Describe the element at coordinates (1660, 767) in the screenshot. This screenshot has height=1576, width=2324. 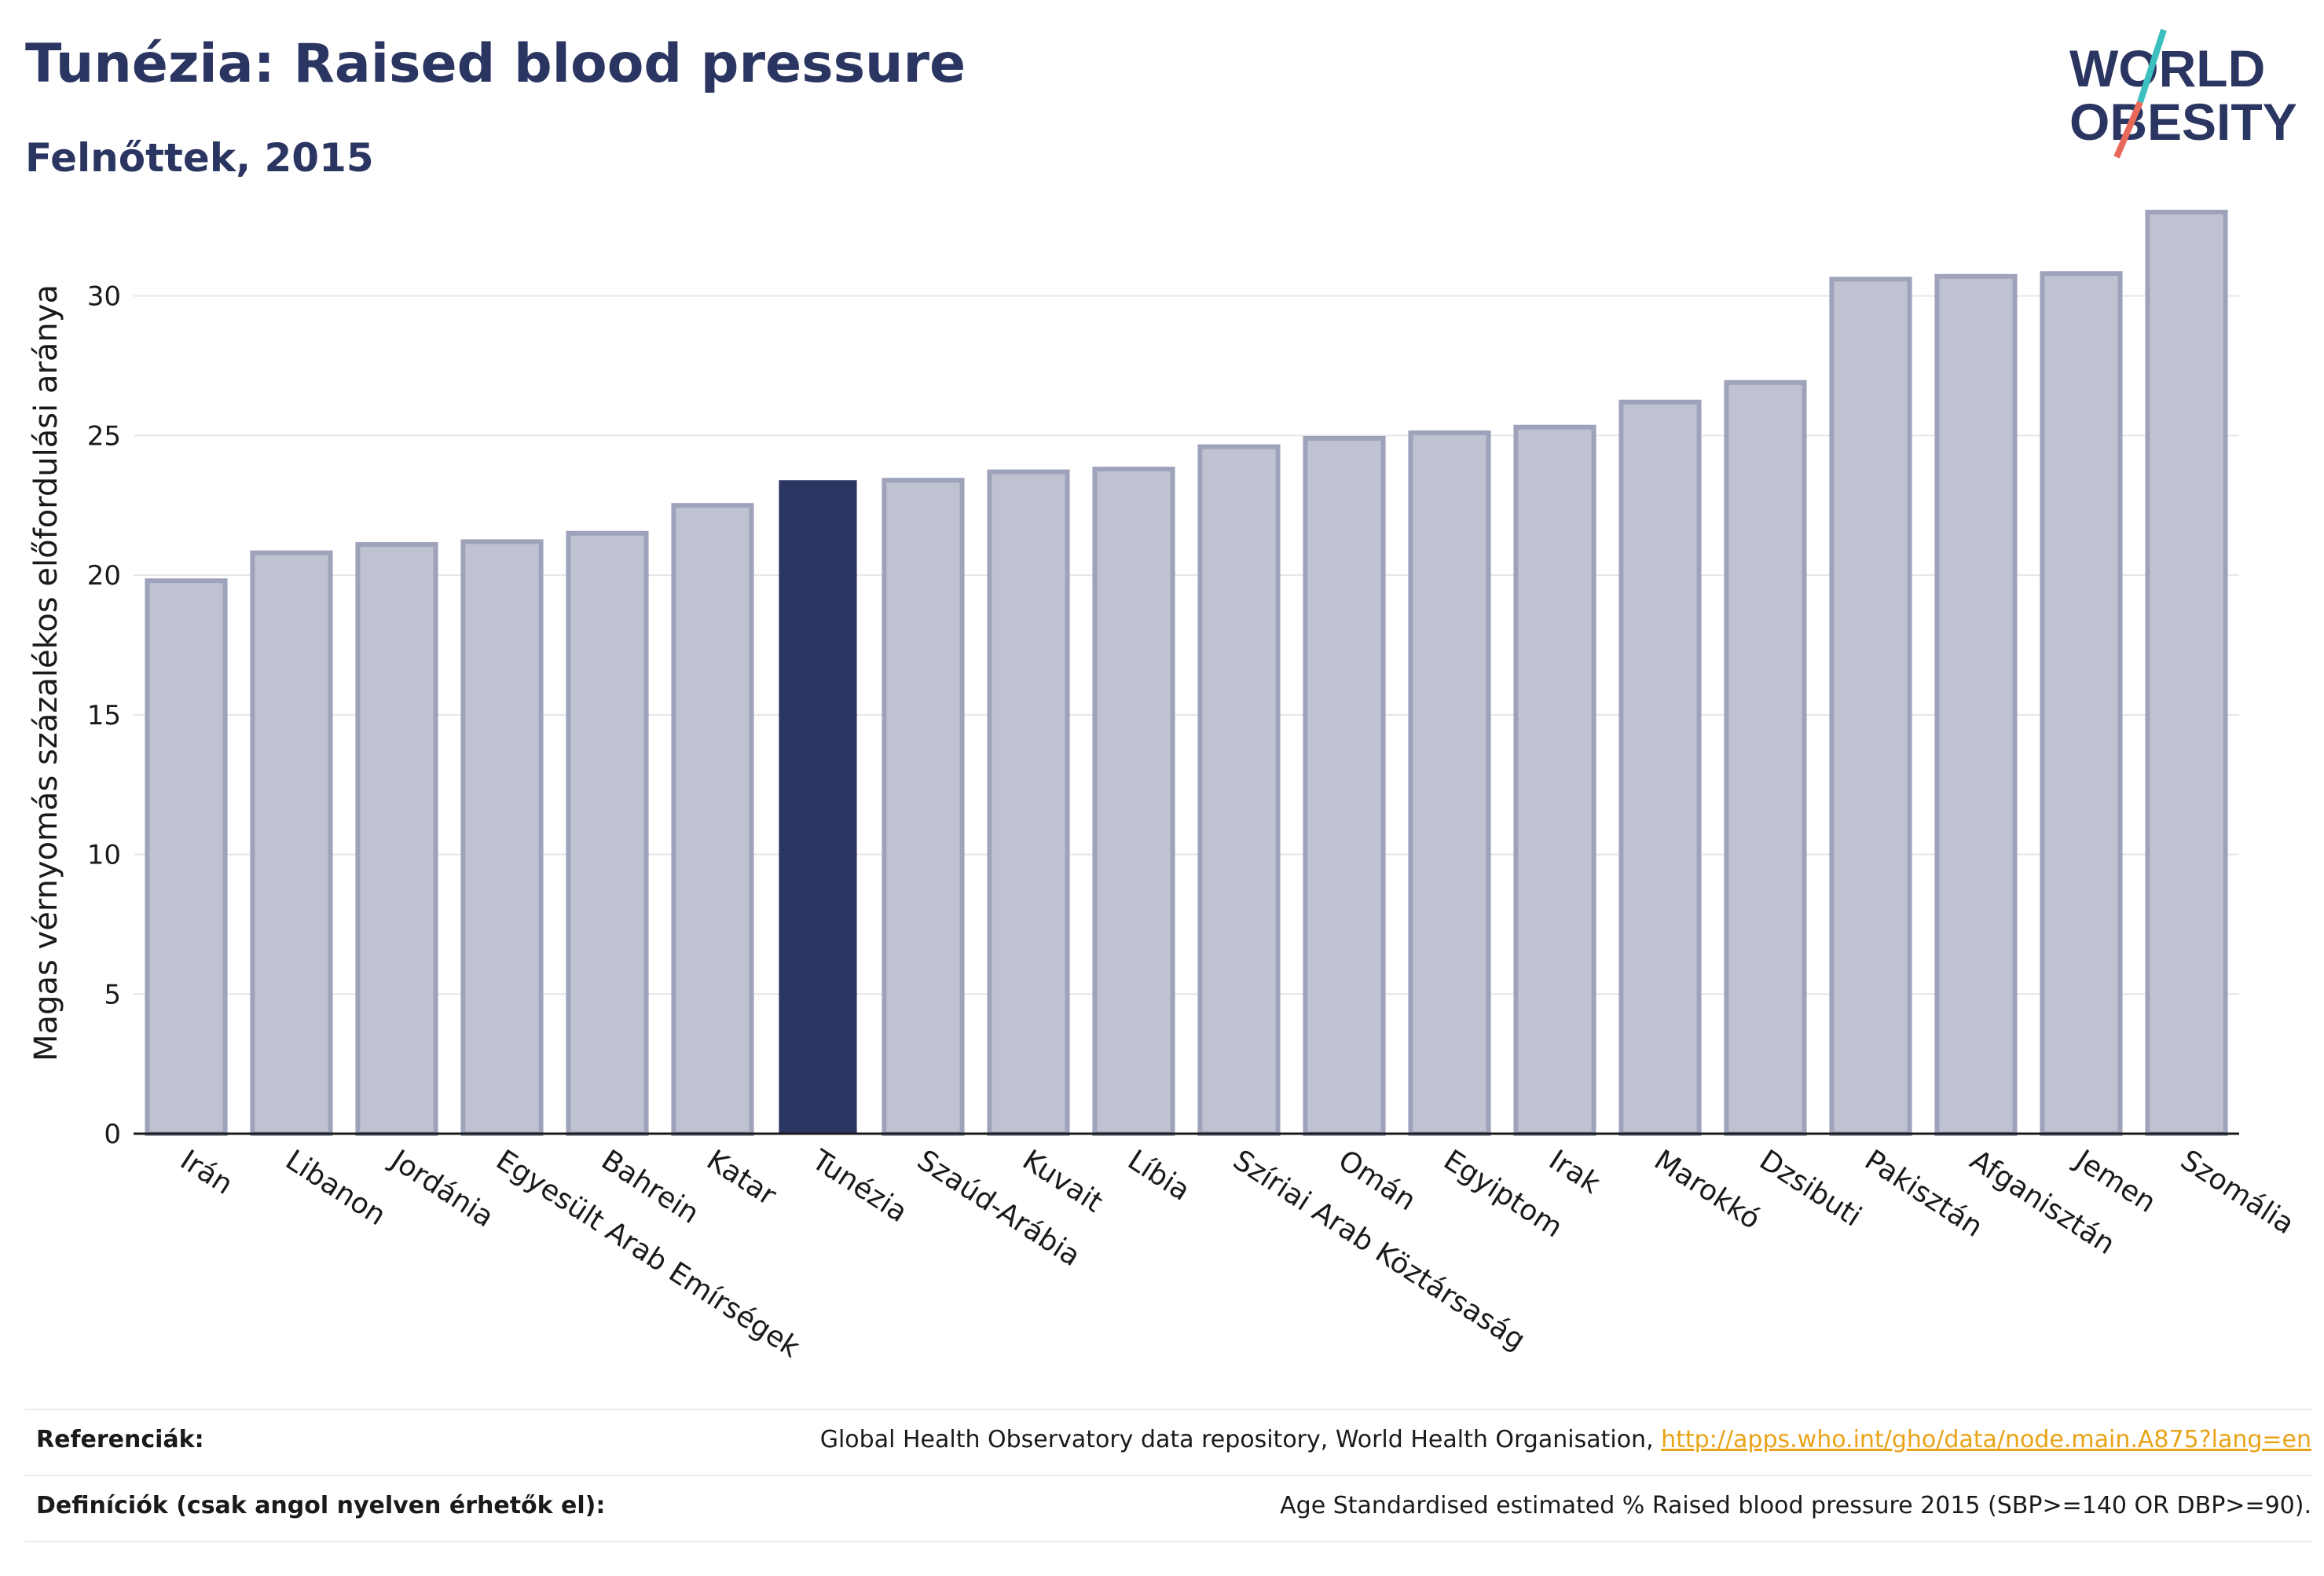
I see `bar-marokkó` at that location.